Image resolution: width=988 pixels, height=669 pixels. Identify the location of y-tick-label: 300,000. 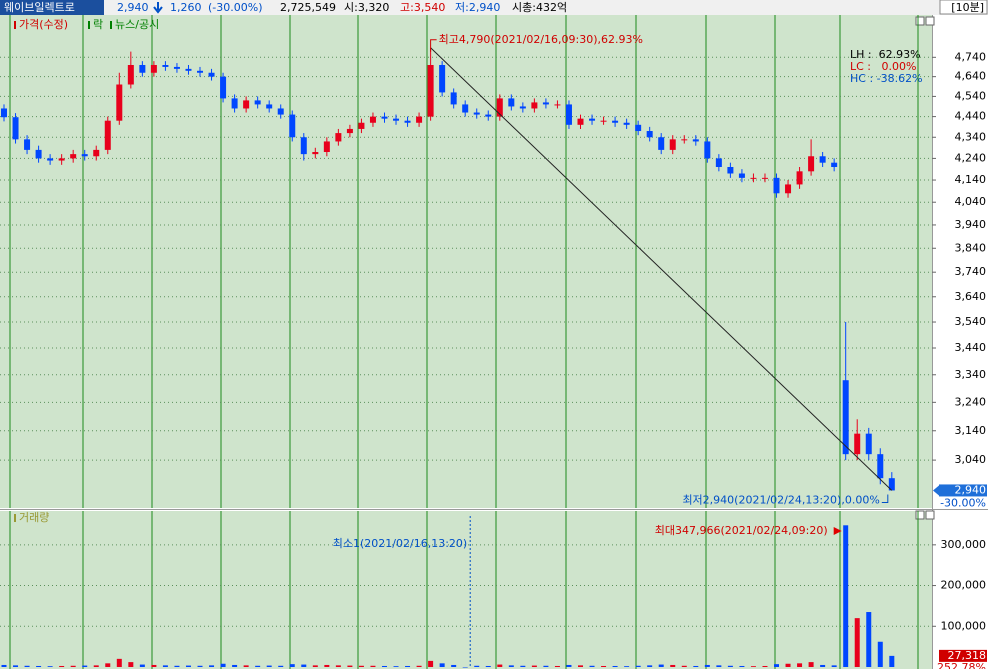
(964, 544).